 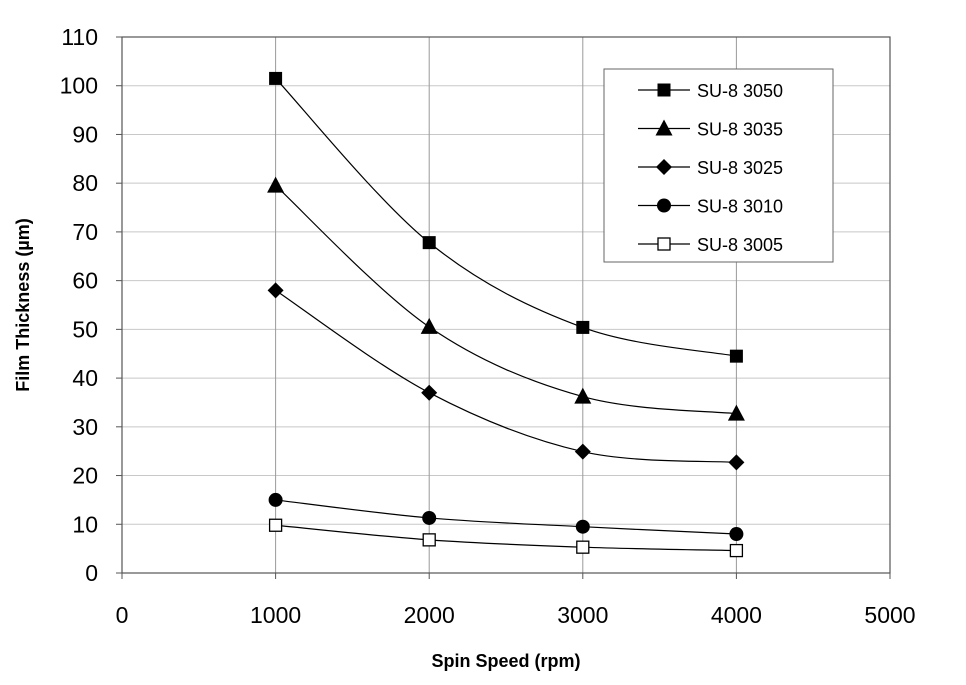 What do you see at coordinates (889, 615) in the screenshot?
I see `x-tick-label: 5000` at bounding box center [889, 615].